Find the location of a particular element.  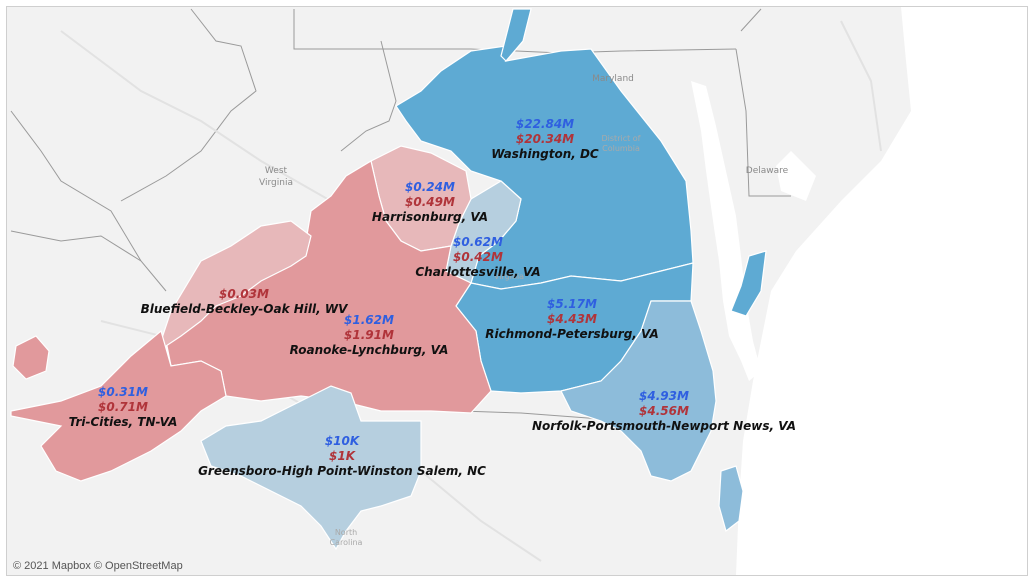

value-blue: $5.17M is located at coordinates (572, 304).